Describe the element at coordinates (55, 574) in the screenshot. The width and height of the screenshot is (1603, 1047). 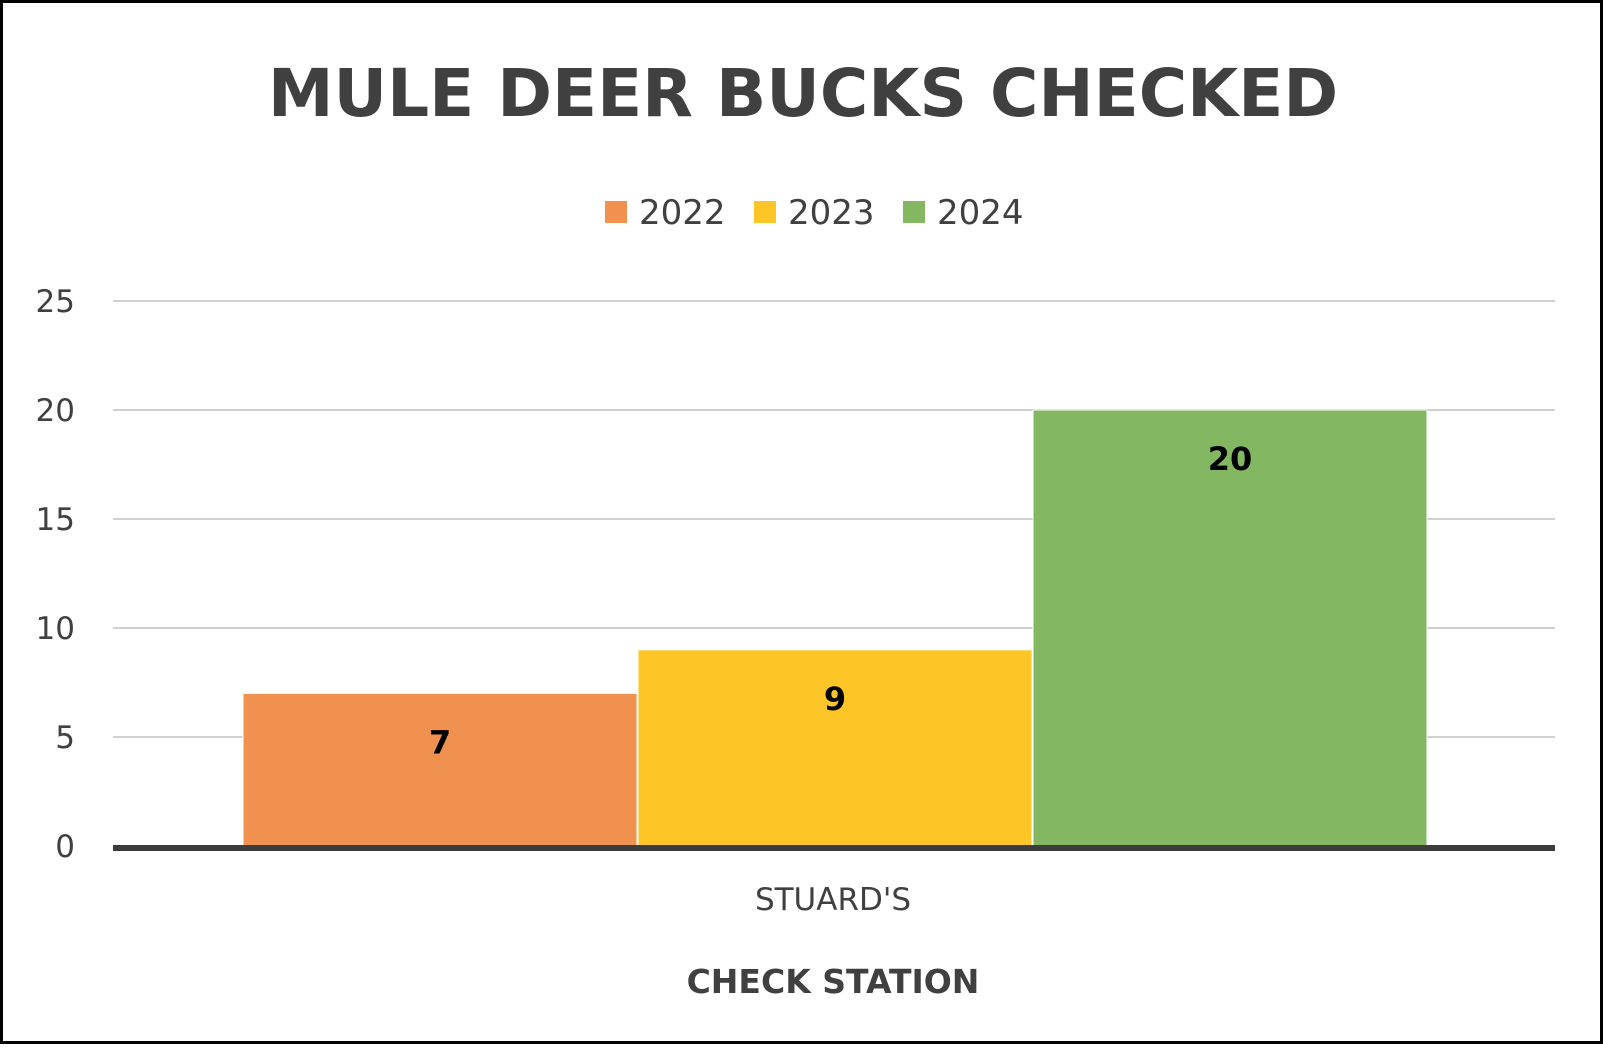
I see `y-axis-ticks: 0 5 10 15 20 25` at that location.